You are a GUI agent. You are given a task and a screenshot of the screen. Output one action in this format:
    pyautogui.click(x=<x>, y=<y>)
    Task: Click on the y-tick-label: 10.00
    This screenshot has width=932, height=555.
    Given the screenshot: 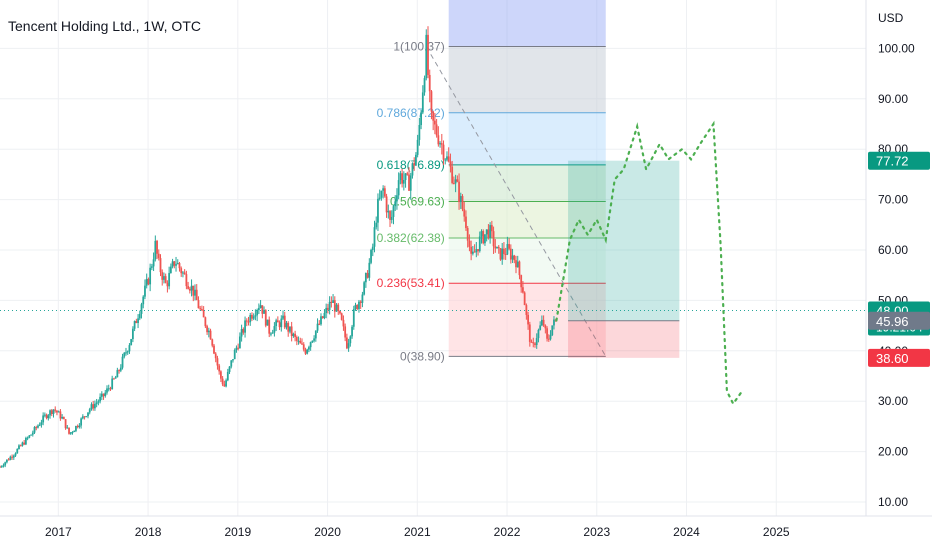 What is the action you would take?
    pyautogui.click(x=893, y=502)
    